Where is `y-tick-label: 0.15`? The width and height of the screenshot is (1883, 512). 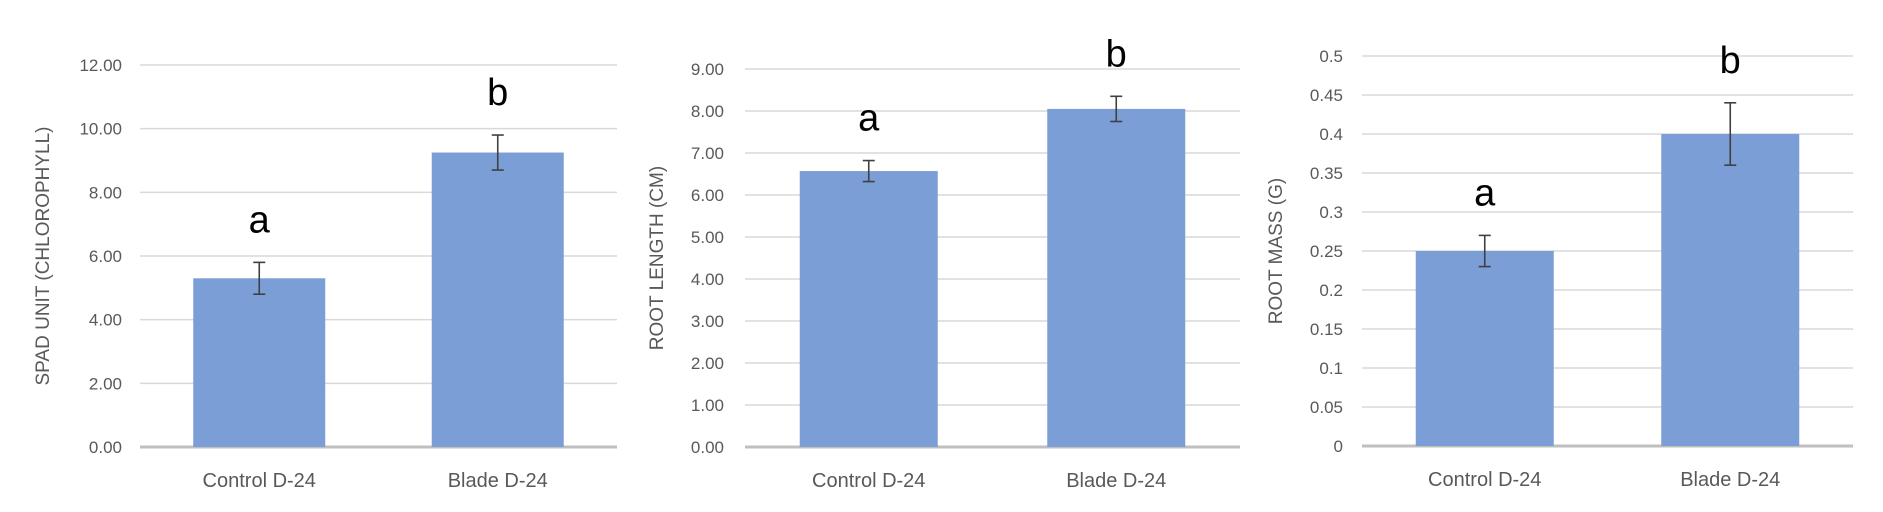 y-tick-label: 0.15 is located at coordinates (1326, 329).